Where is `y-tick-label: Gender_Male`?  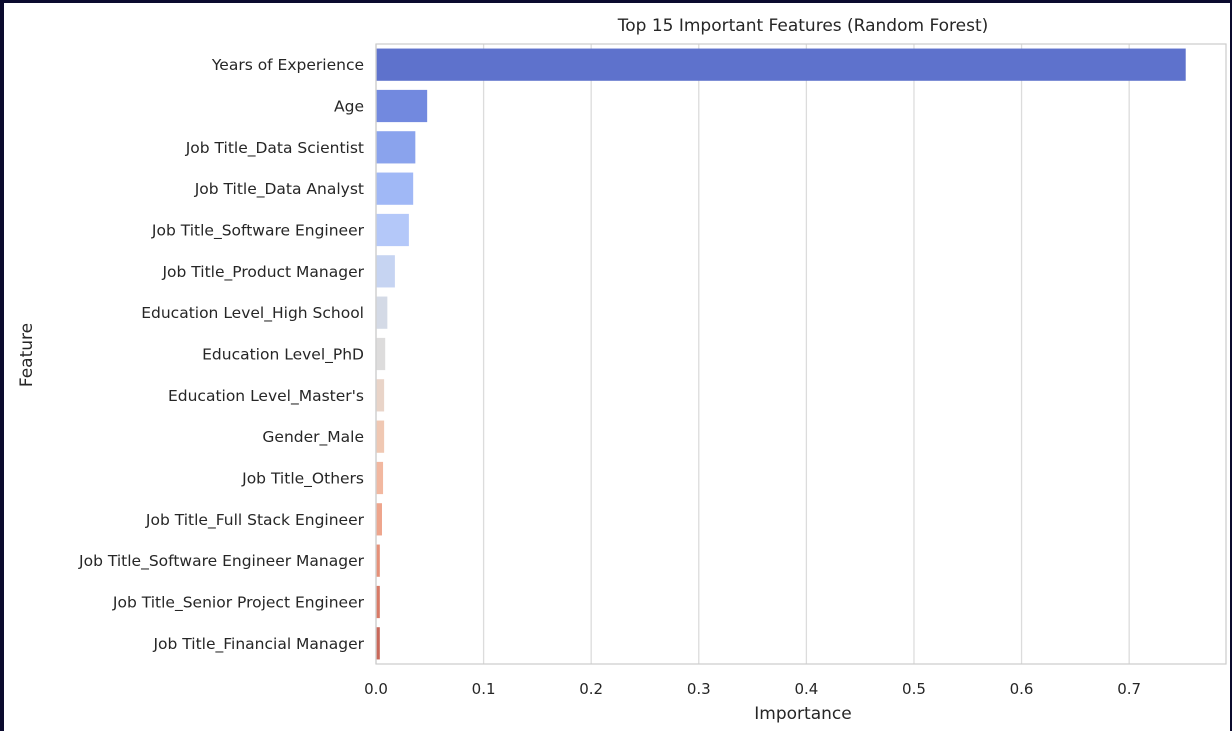
y-tick-label: Gender_Male is located at coordinates (313, 437).